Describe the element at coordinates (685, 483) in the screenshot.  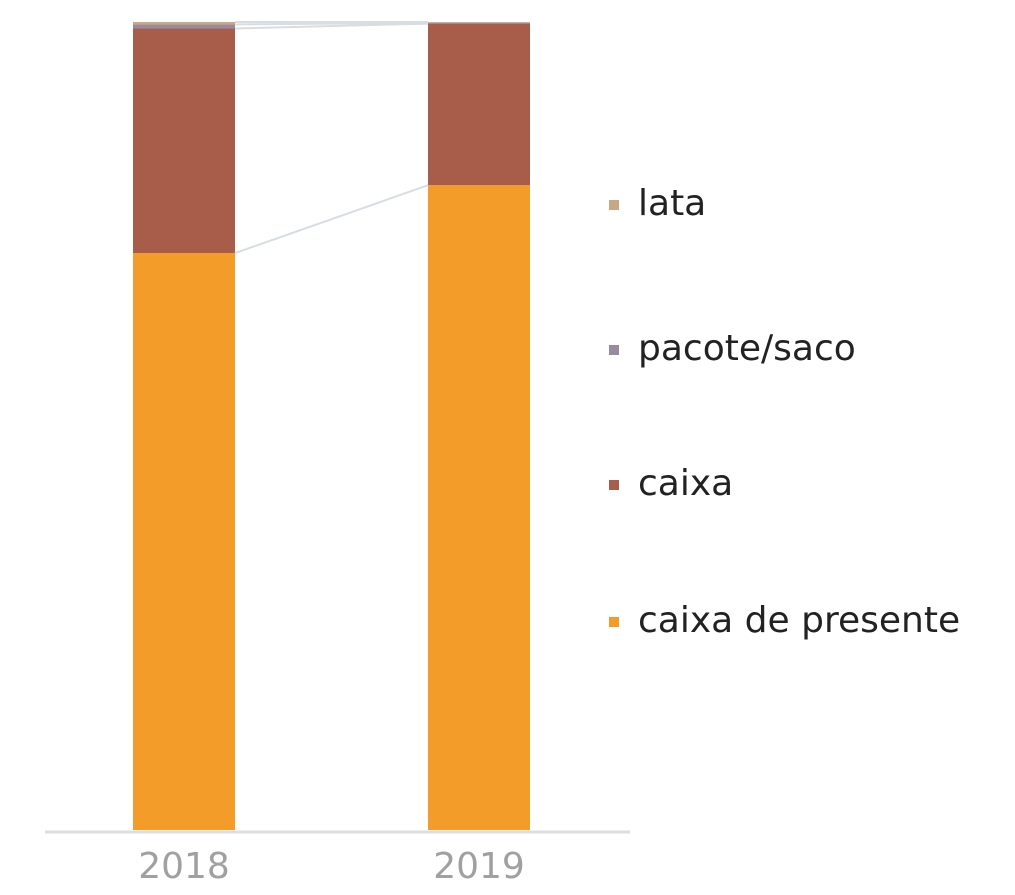
I see `legend-label: caixa` at that location.